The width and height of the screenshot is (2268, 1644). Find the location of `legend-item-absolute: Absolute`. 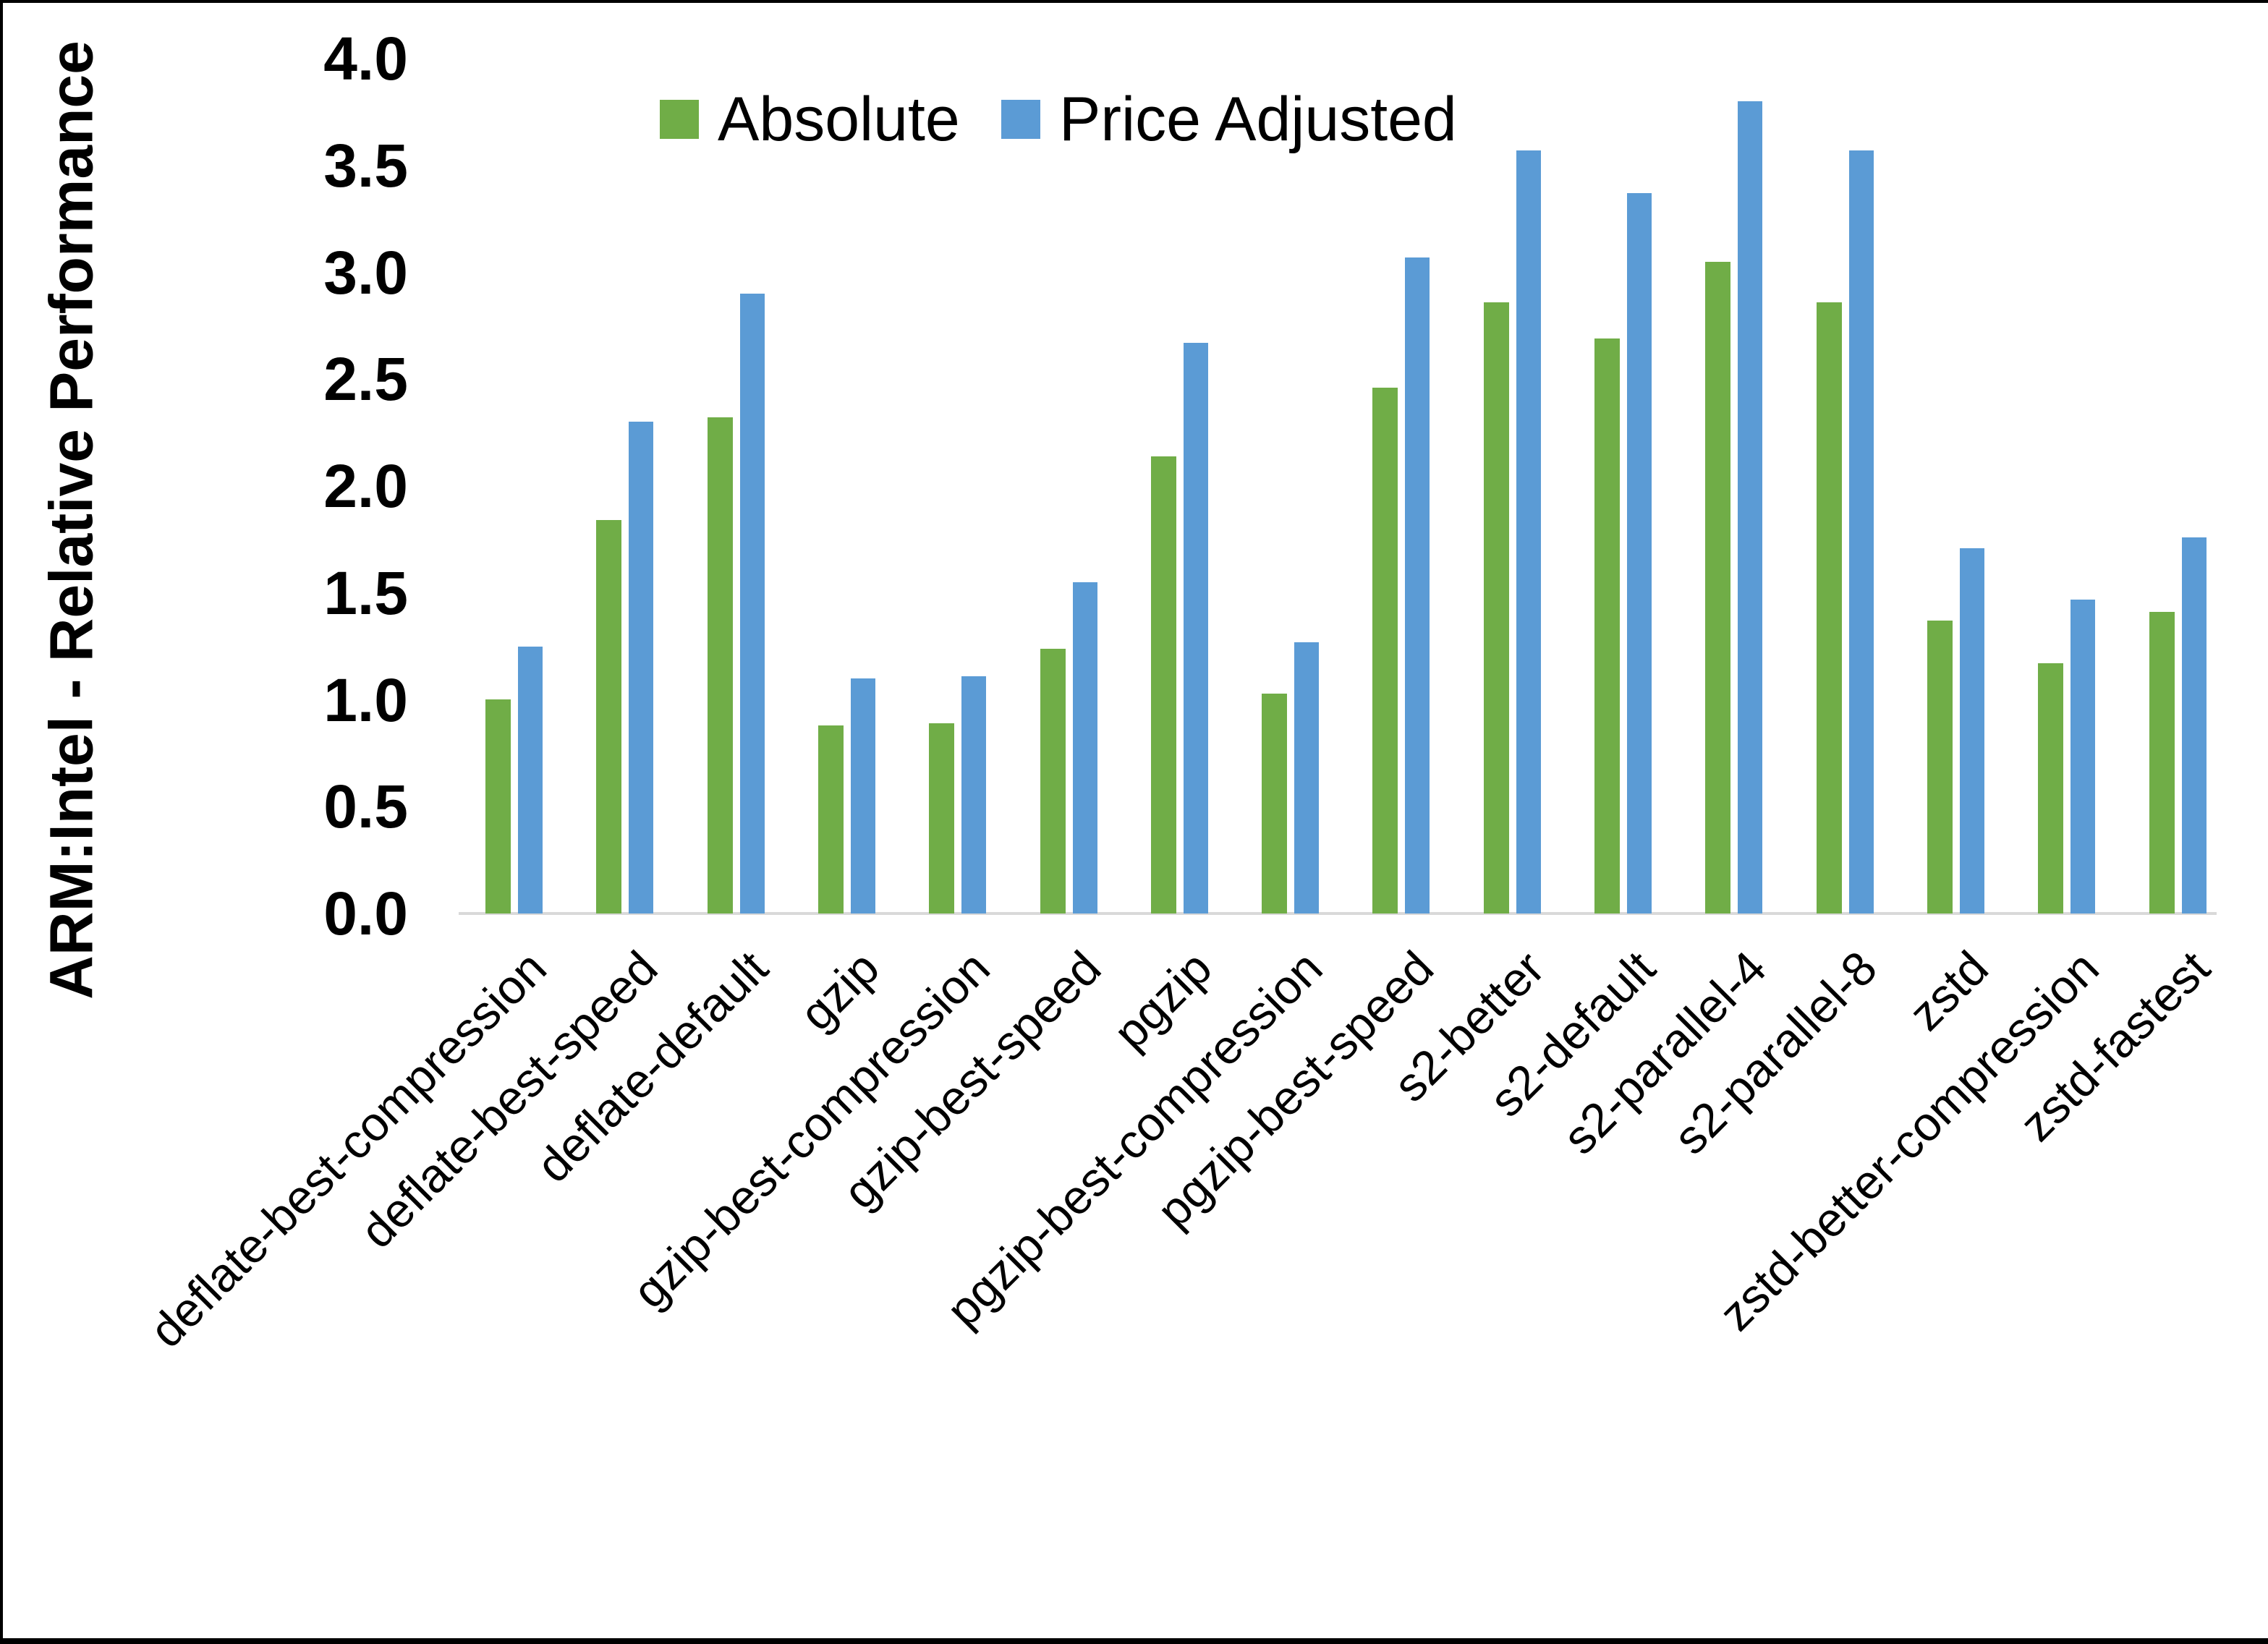

legend-item-absolute: Absolute is located at coordinates (810, 119).